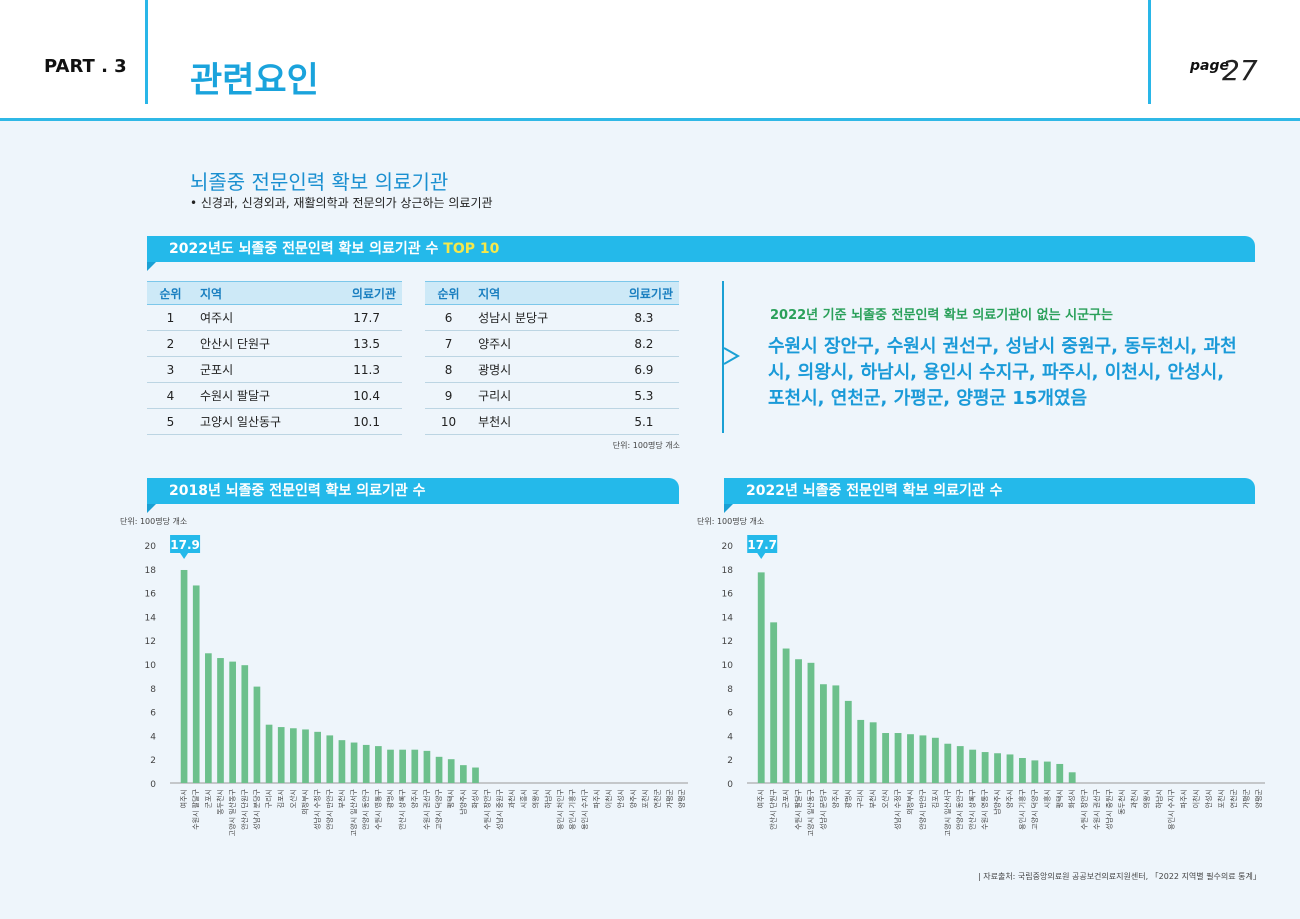  What do you see at coordinates (366, 317) in the screenshot?
I see `count-cell: 17.7` at bounding box center [366, 317].